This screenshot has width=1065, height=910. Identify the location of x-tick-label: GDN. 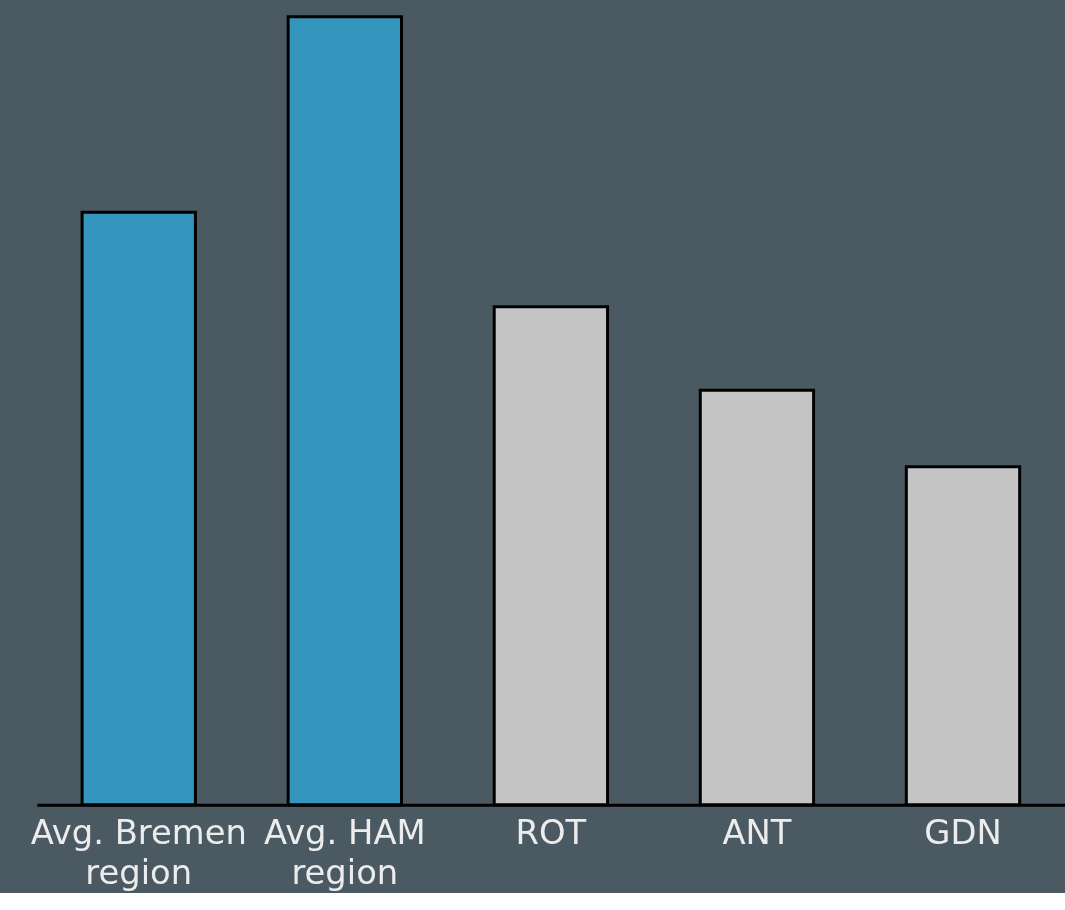
(963, 832).